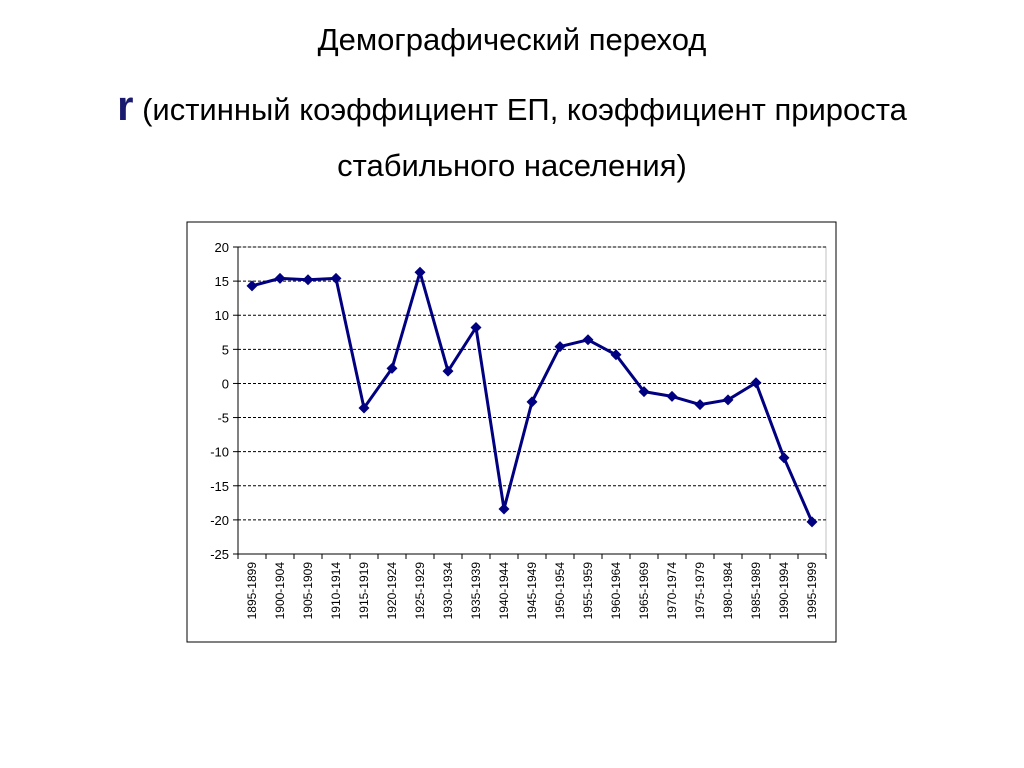 The image size is (1024, 768). What do you see at coordinates (512, 39) in the screenshot?
I see `slide-title: Демографический переход` at bounding box center [512, 39].